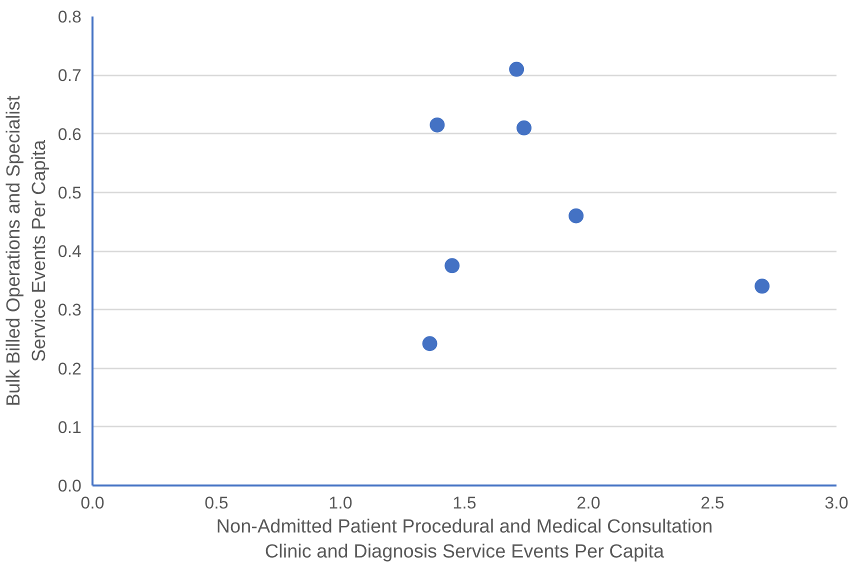 The height and width of the screenshot is (565, 856). I want to click on y-axis-title: Bulk Billed Operations and Specialist Service Events Per Capita, so click(27, 250).